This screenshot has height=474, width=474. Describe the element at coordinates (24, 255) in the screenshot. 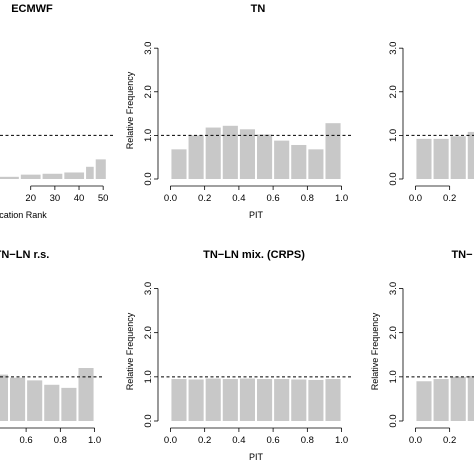

I see `panel-title: TN−LN r.s.` at that location.